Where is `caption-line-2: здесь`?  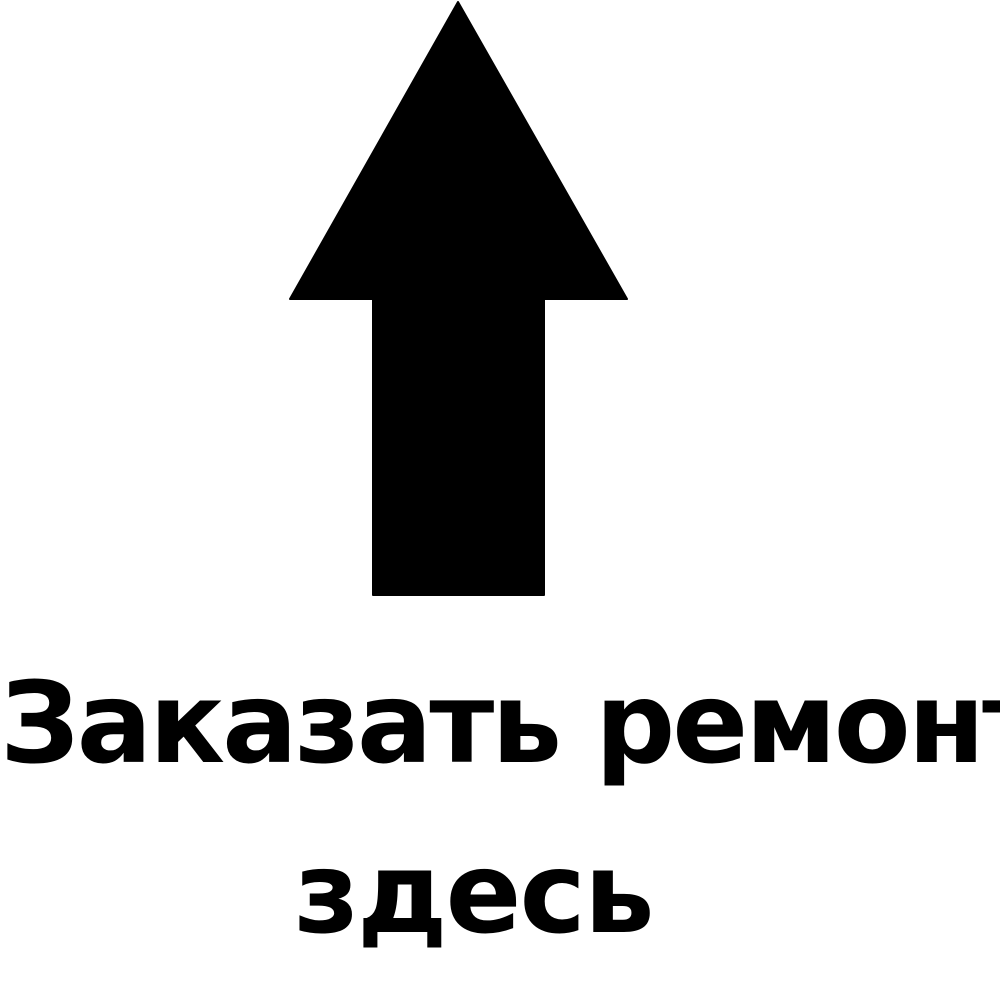 caption-line-2: здесь is located at coordinates (474, 894).